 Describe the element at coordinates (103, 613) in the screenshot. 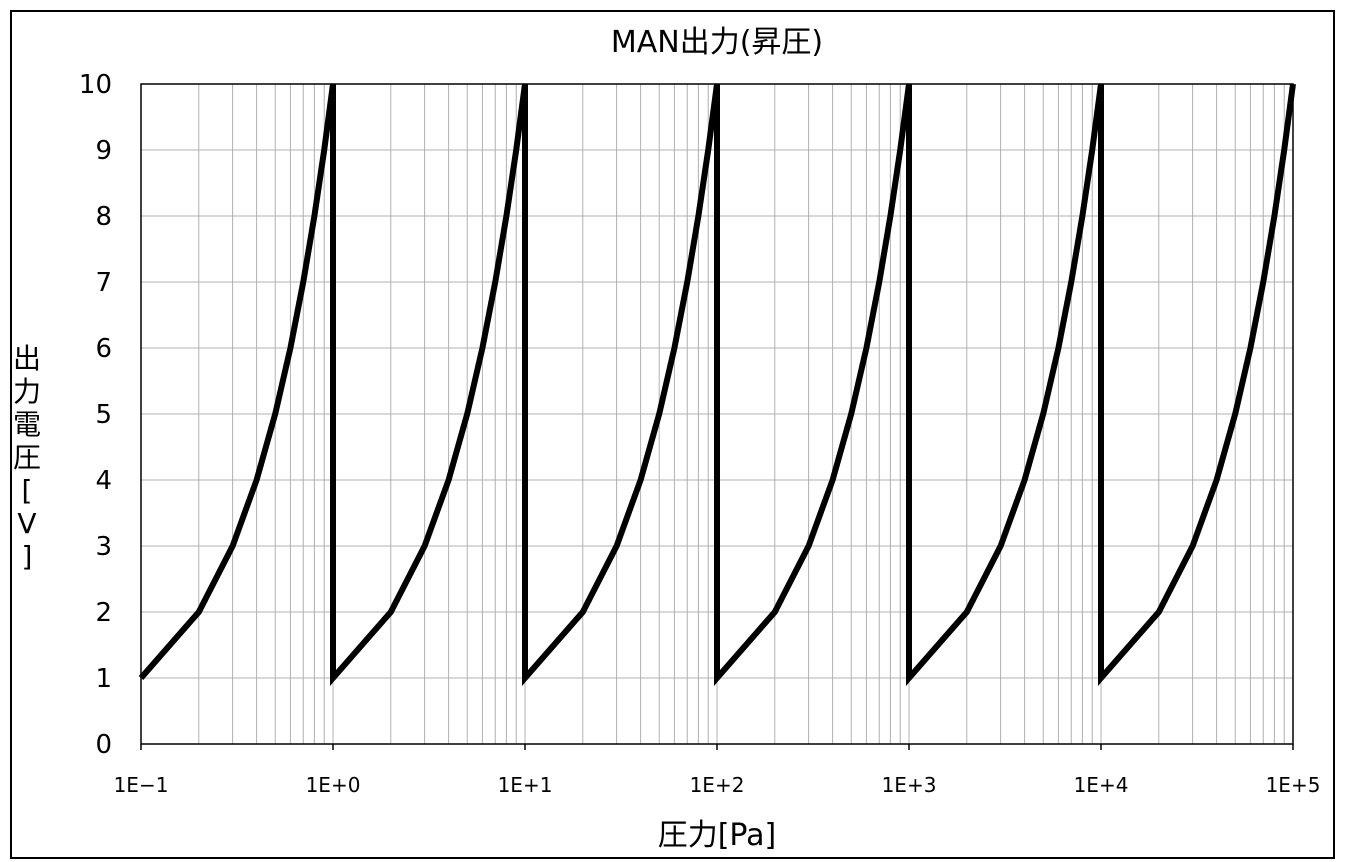

I see `y-tick-label: 2` at that location.